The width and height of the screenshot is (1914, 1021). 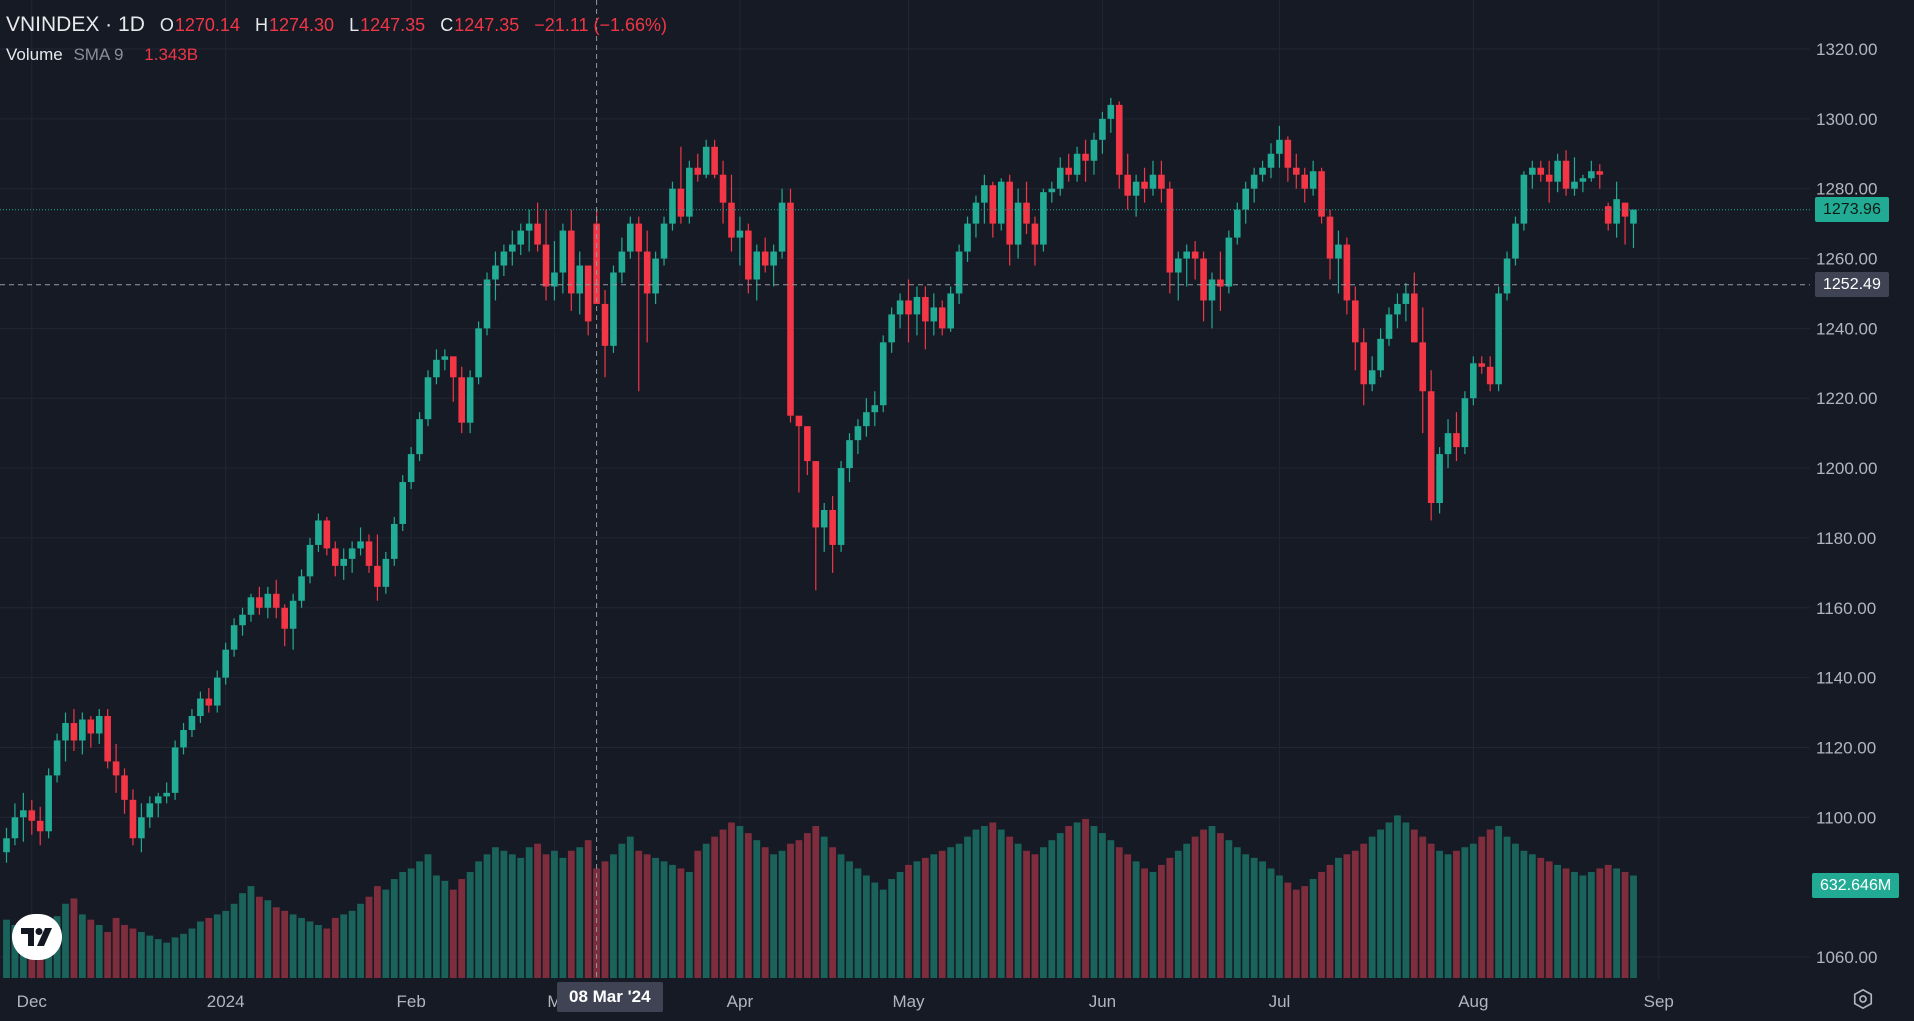 I want to click on y-tick-label: 1280.00, so click(x=1846, y=189).